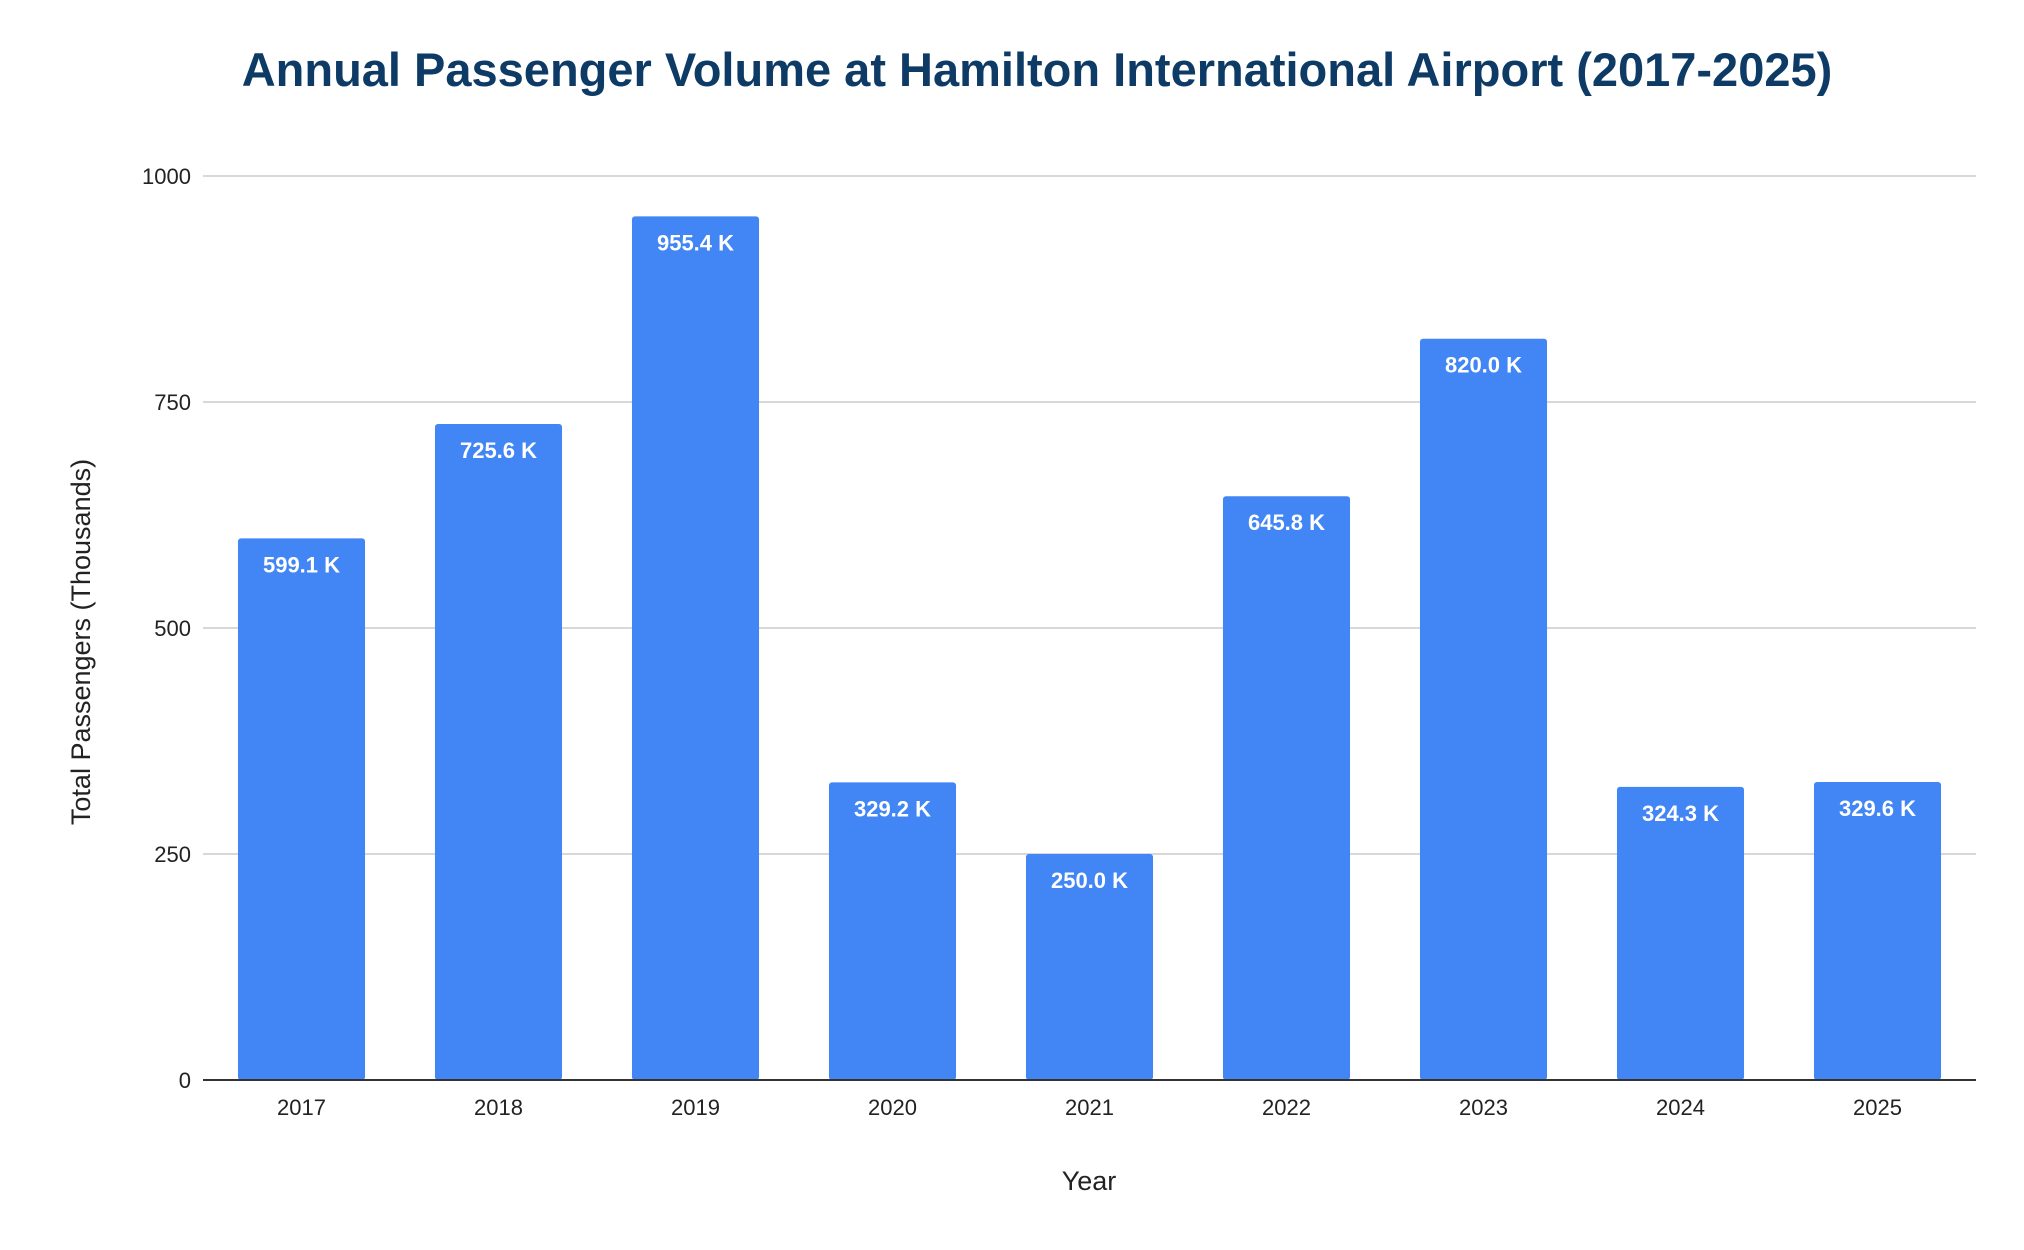 The image size is (2024, 1250). Describe the element at coordinates (695, 648) in the screenshot. I see `bar-2019` at that location.